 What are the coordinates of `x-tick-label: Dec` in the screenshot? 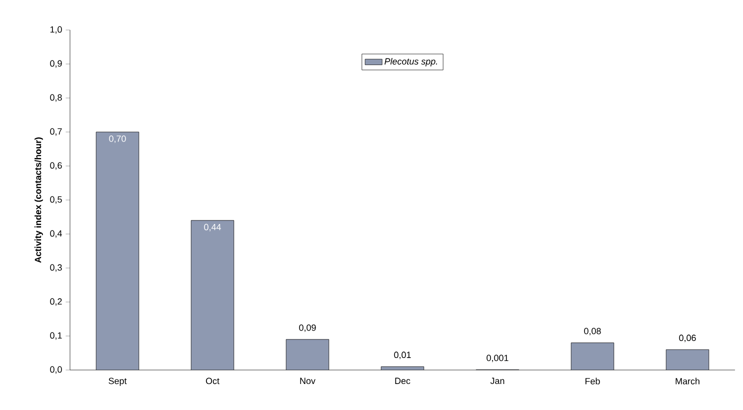 It's located at (402, 381).